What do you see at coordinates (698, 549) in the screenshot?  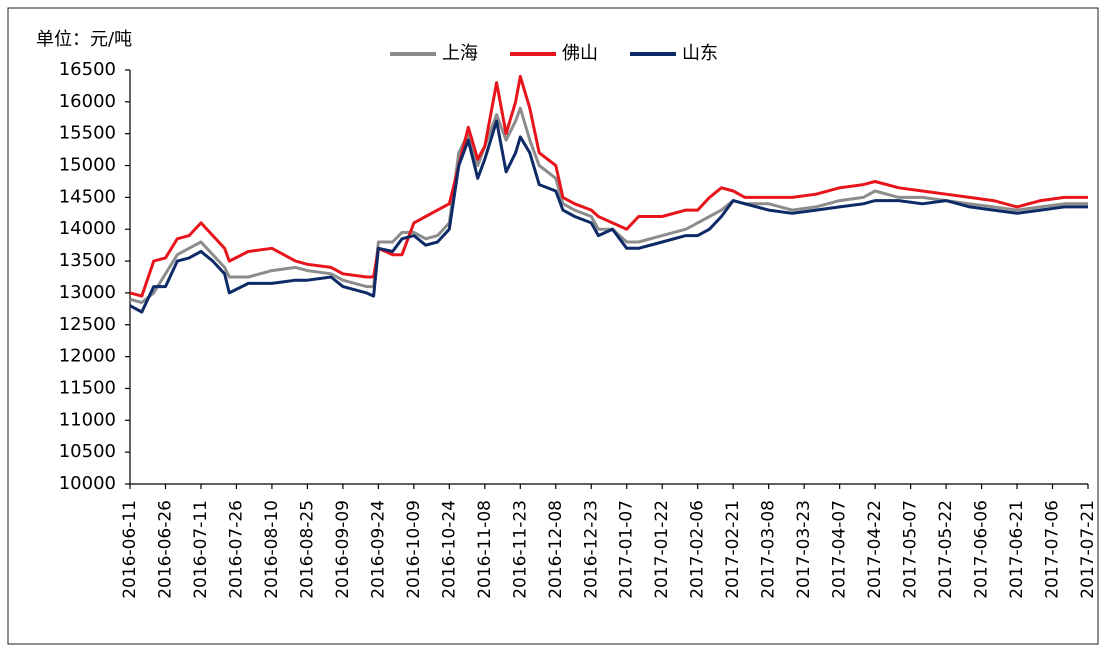 I see `x-tick-label: 2017-02-06` at bounding box center [698, 549].